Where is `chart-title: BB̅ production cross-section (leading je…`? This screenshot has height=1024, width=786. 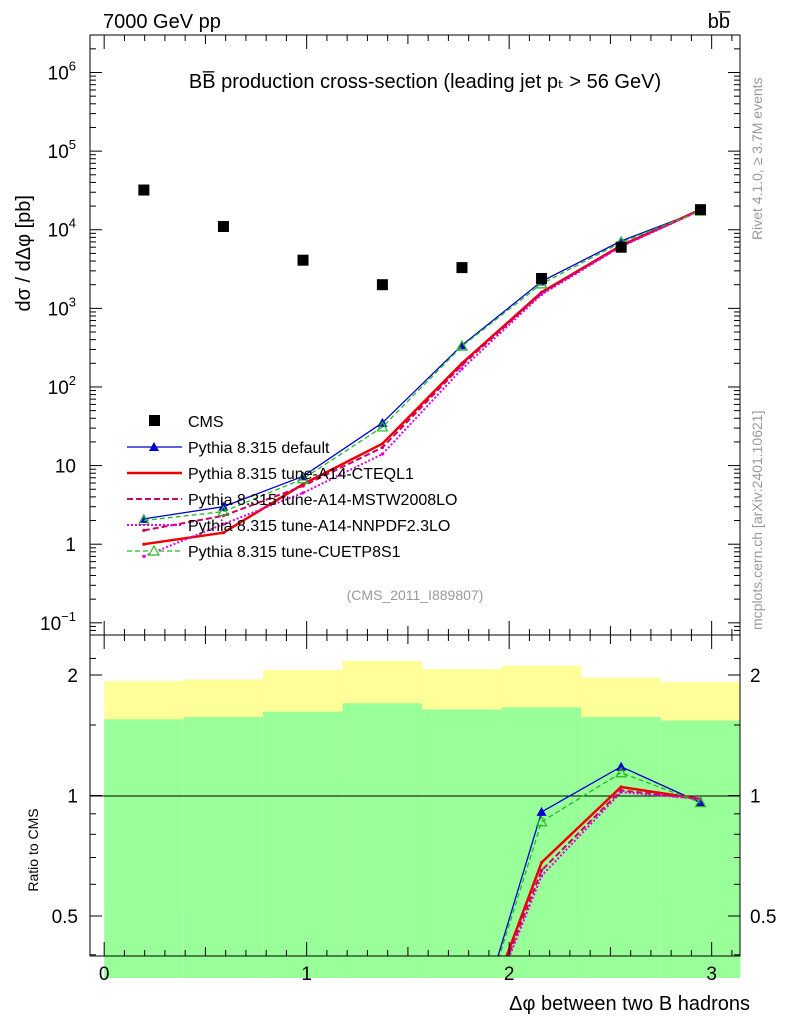 chart-title: BB̅ production cross-section (leading je… is located at coordinates (425, 81).